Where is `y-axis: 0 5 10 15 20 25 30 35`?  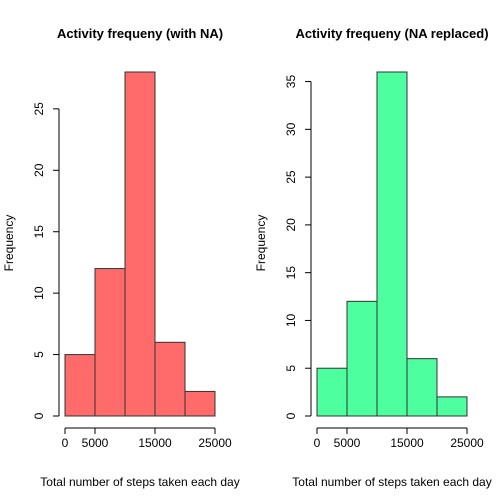 y-axis: 0 5 10 15 20 25 30 35 is located at coordinates (298, 247).